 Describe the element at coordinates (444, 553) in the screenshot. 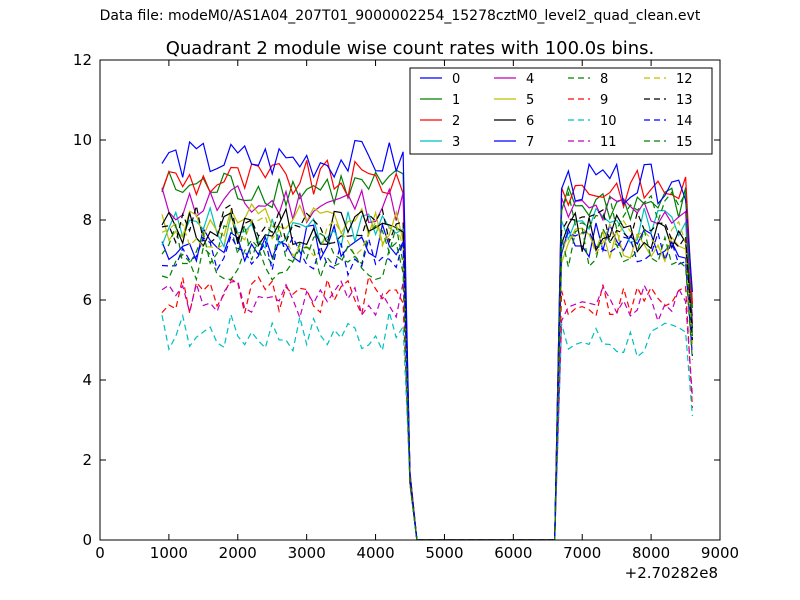

I see `x-tick-label: 5000` at that location.